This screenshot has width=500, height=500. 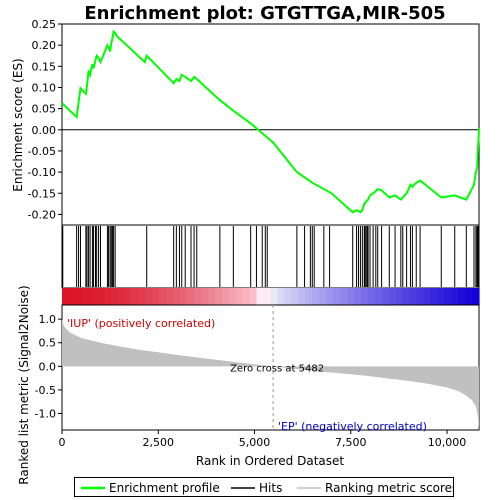 I want to click on es-ytick-label: 0.20, so click(x=44, y=45).